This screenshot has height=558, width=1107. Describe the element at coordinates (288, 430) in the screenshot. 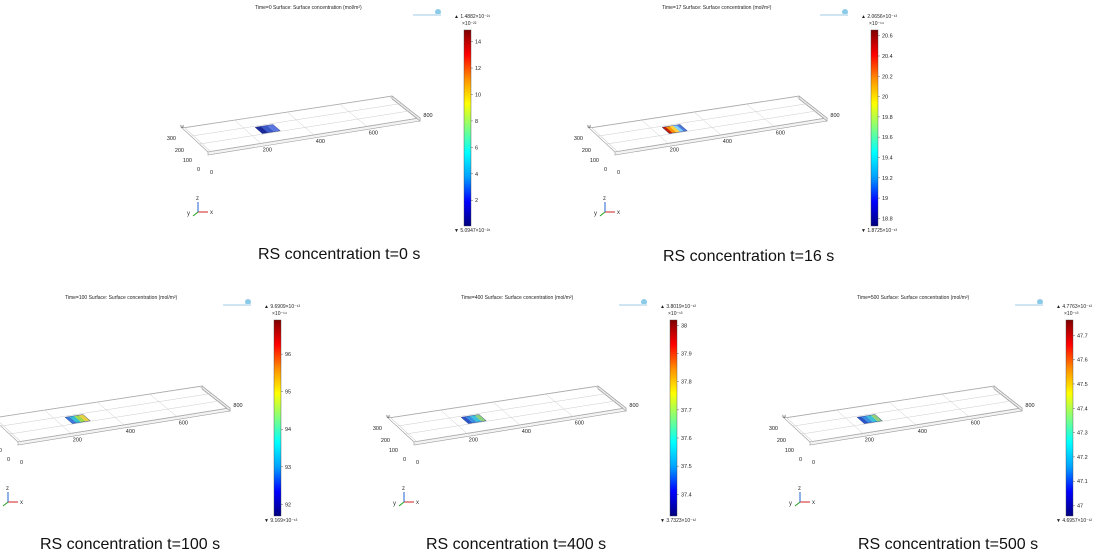

I see `colorbar-tick-label: 94` at that location.